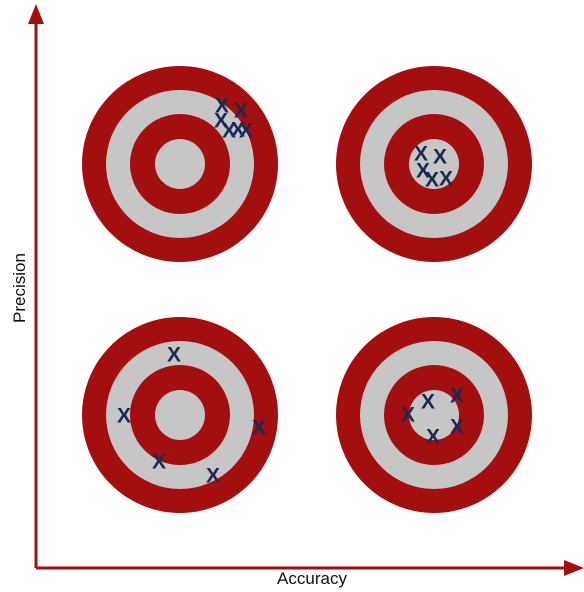  I want to click on target-top-left: X XXX XX, so click(180, 164).